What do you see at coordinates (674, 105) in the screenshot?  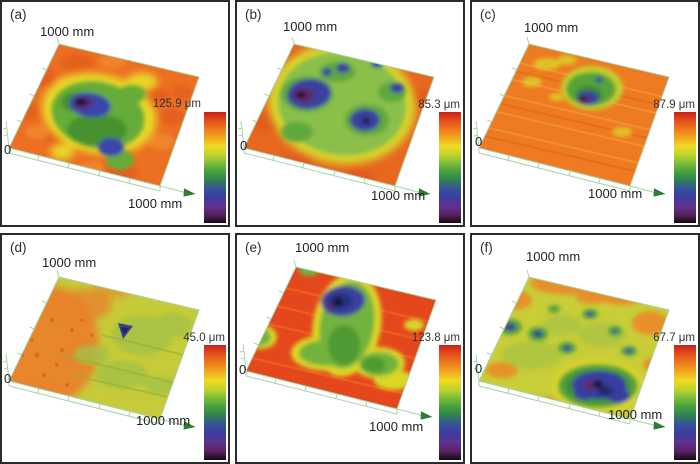 I see `colorbar-max-label: 87.9 μm` at bounding box center [674, 105].